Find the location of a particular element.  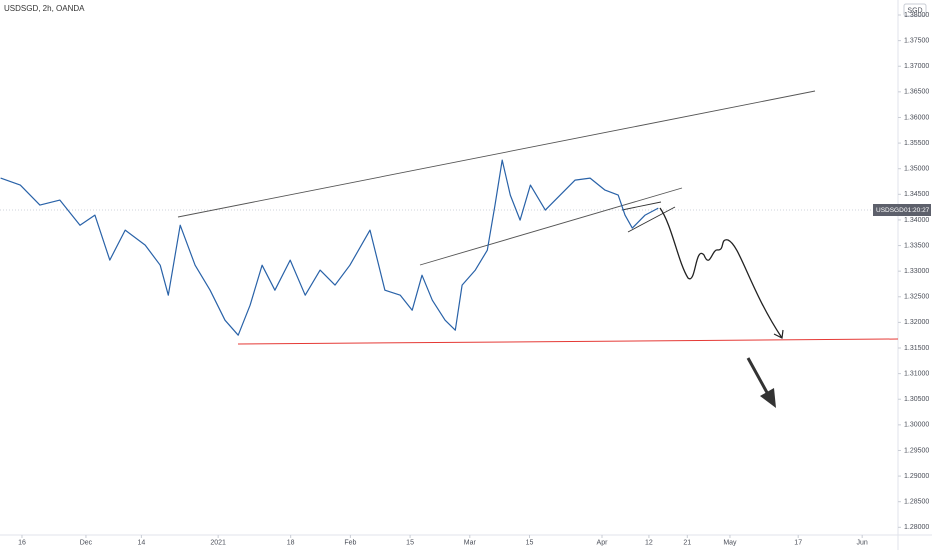

wedge is located at coordinates (648, 217).